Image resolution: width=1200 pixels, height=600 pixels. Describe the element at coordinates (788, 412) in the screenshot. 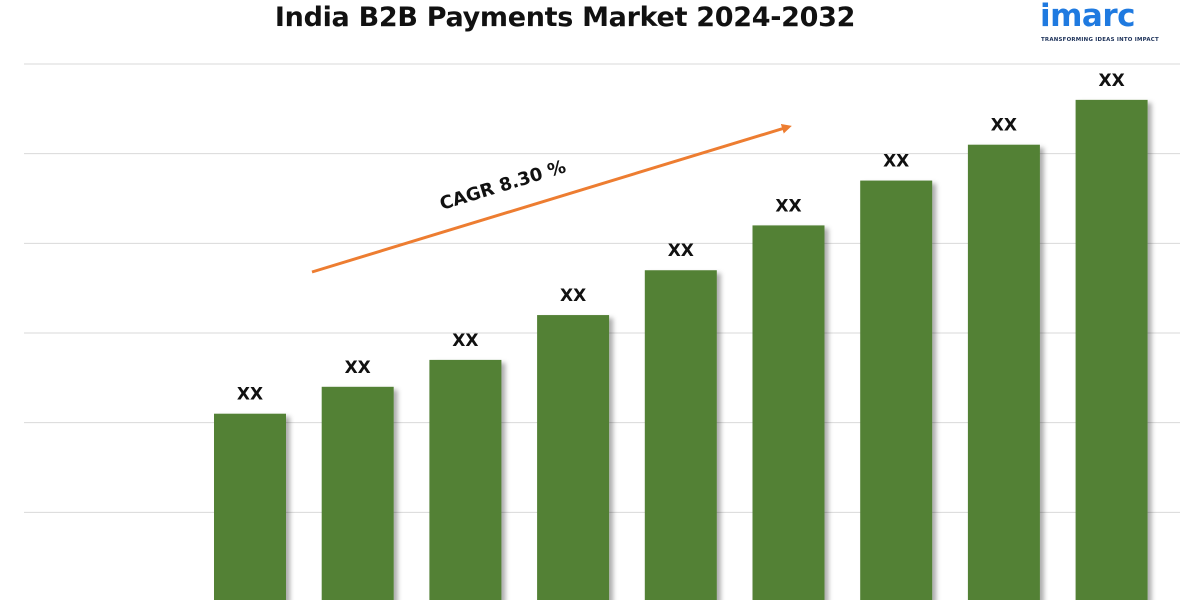

I see `bar-2029` at that location.